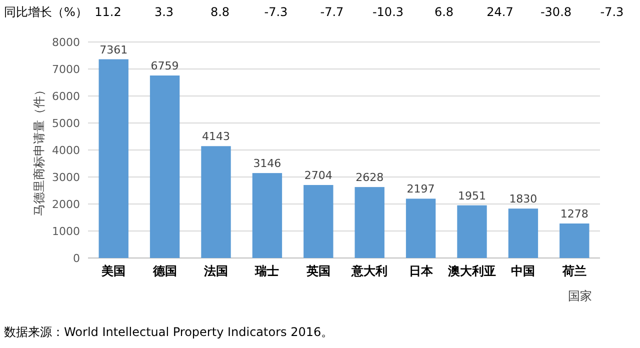 This screenshot has height=348, width=640. What do you see at coordinates (332, 12) in the screenshot?
I see `text: -7.7` at bounding box center [332, 12].